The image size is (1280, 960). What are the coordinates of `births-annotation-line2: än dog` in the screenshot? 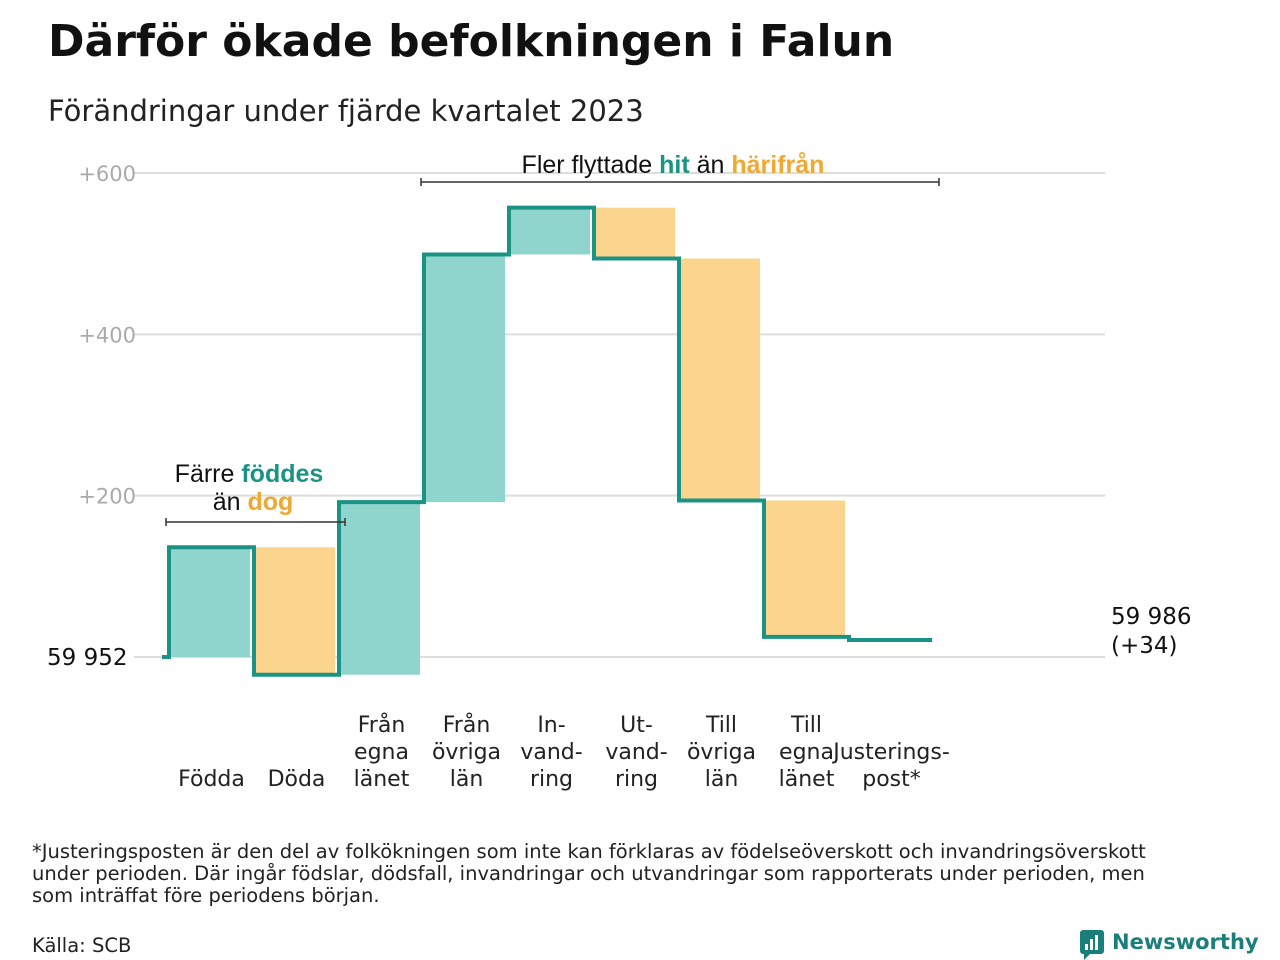 It's located at (253, 502).